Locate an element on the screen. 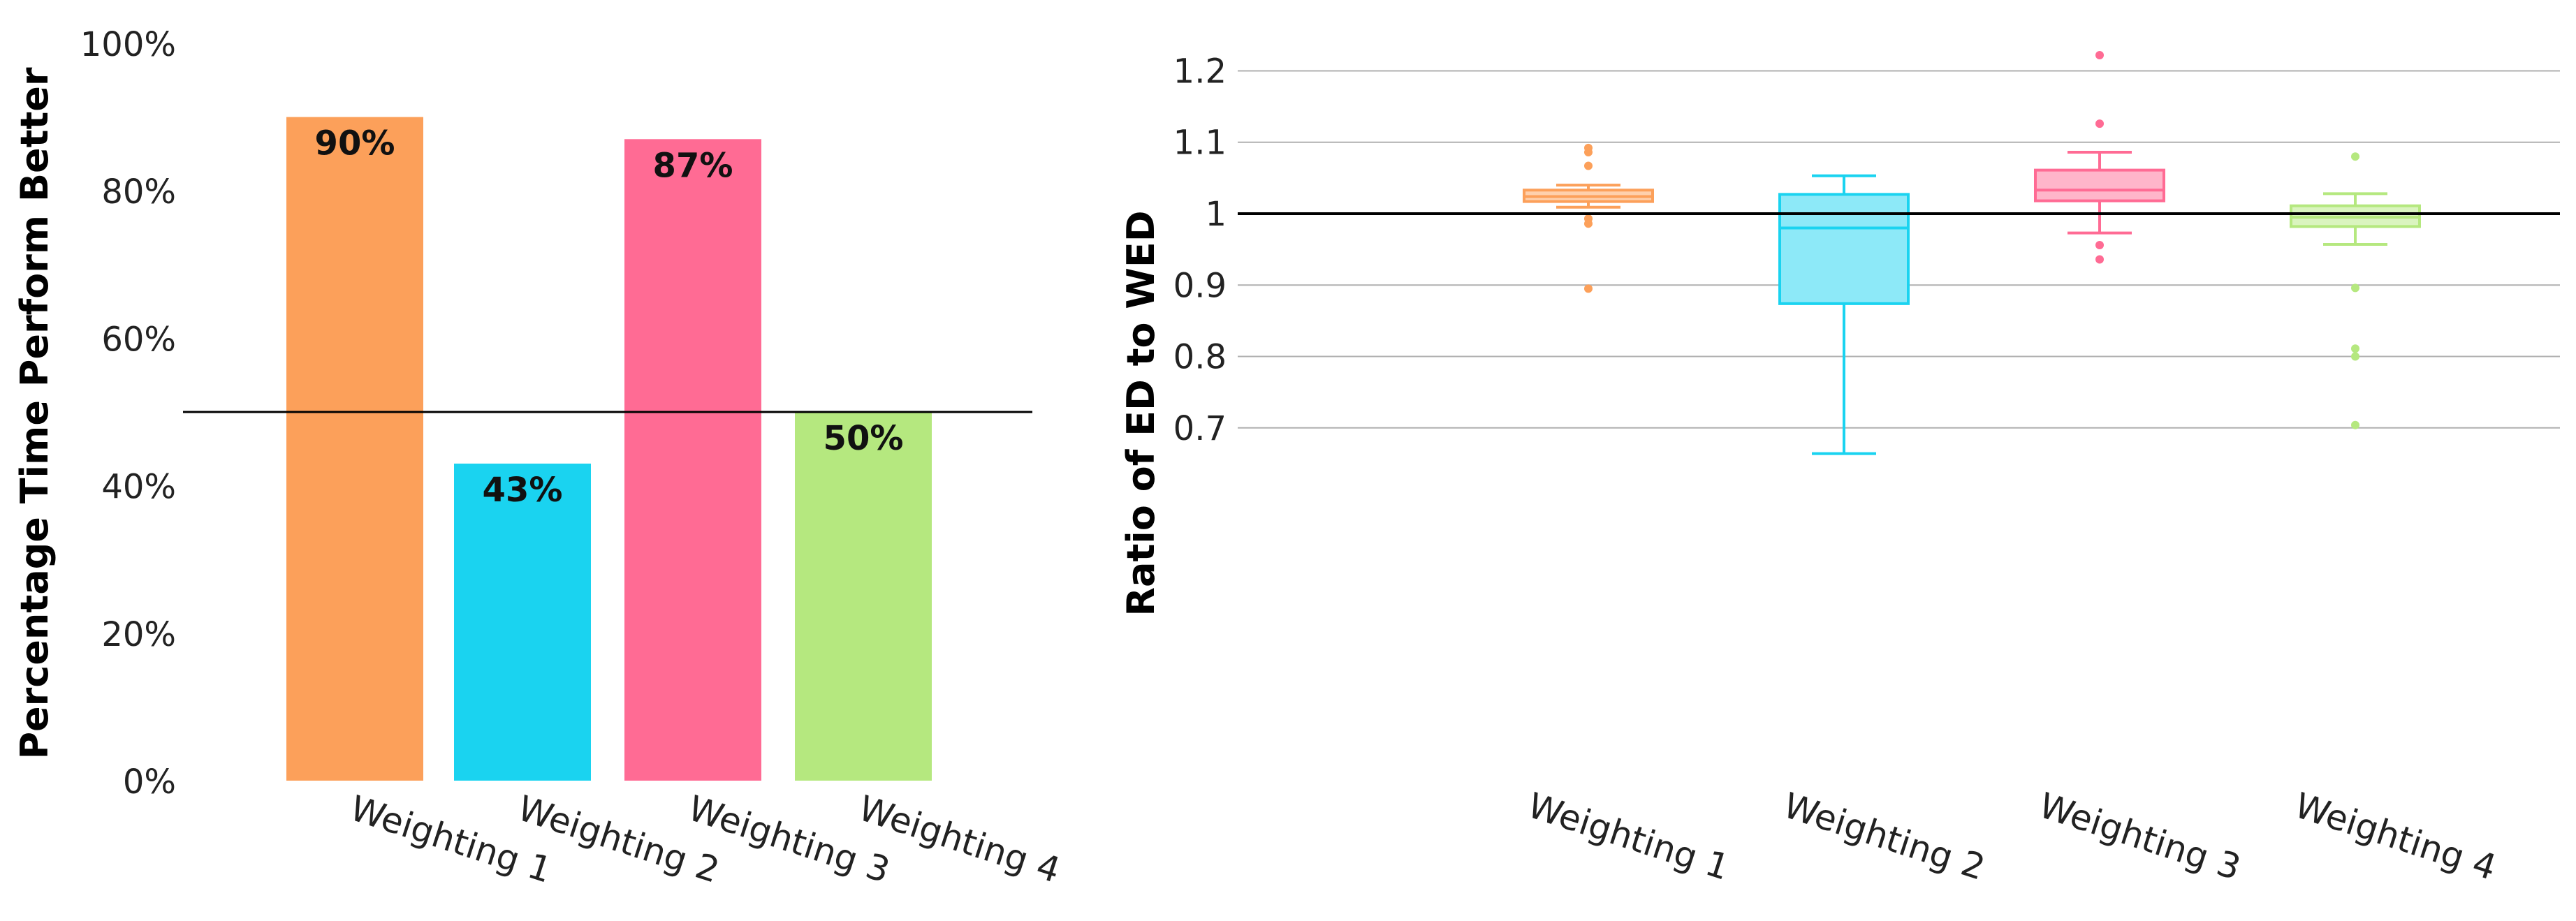 This screenshot has width=2576, height=921. box-y-axis-title: Ratio of ED to WED is located at coordinates (1141, 413).